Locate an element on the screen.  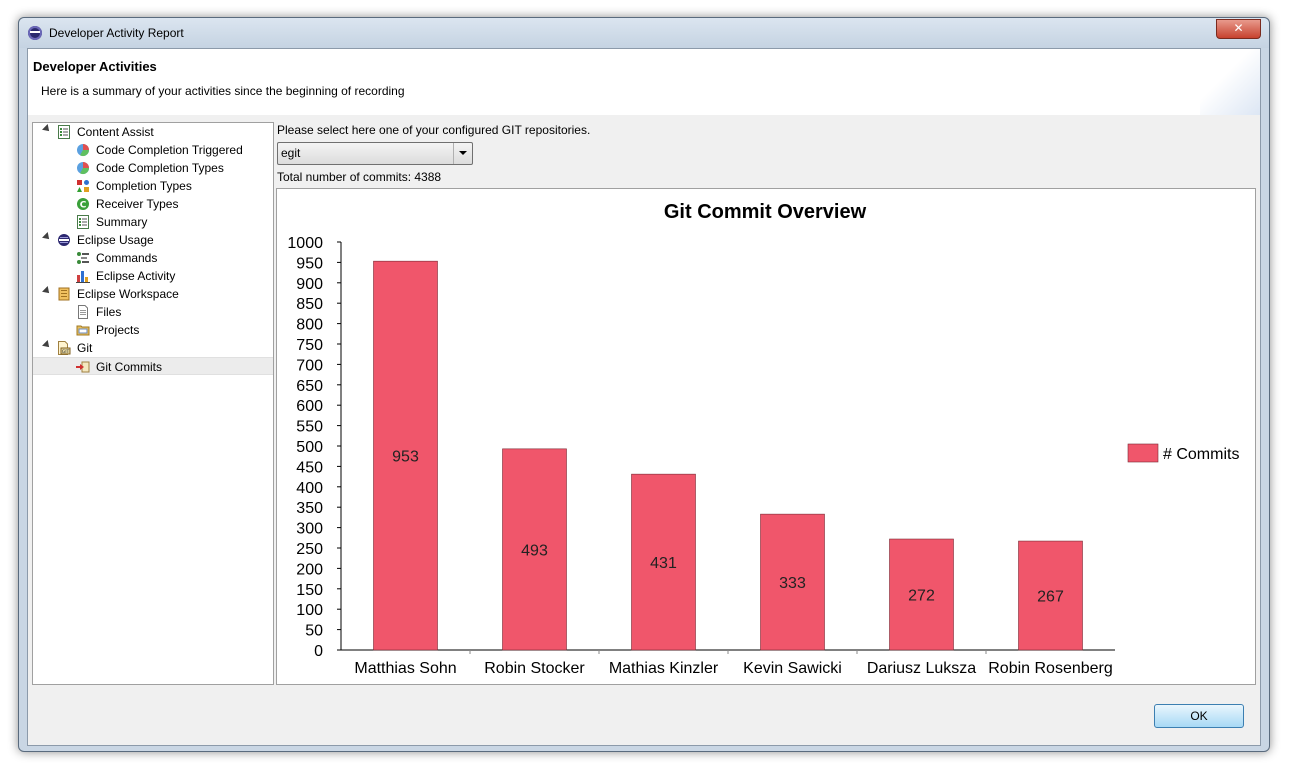
ok-button: OK is located at coordinates (1199, 716).